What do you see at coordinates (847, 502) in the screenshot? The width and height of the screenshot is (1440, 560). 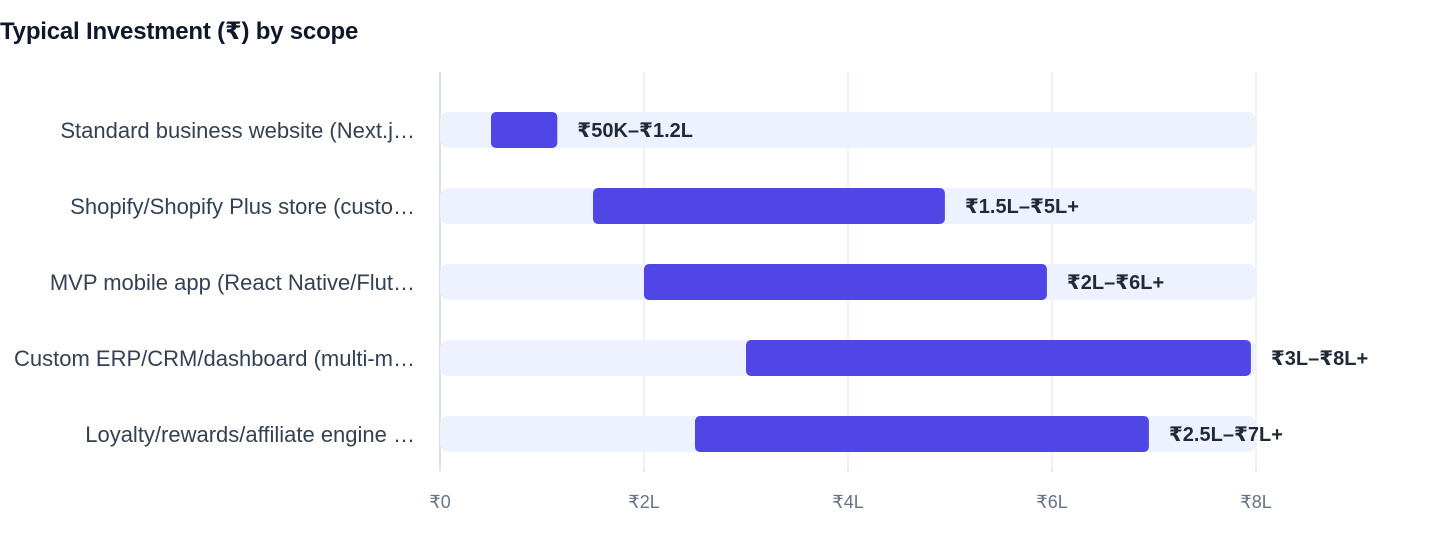 I see `x-tick-label: ₹4L` at bounding box center [847, 502].